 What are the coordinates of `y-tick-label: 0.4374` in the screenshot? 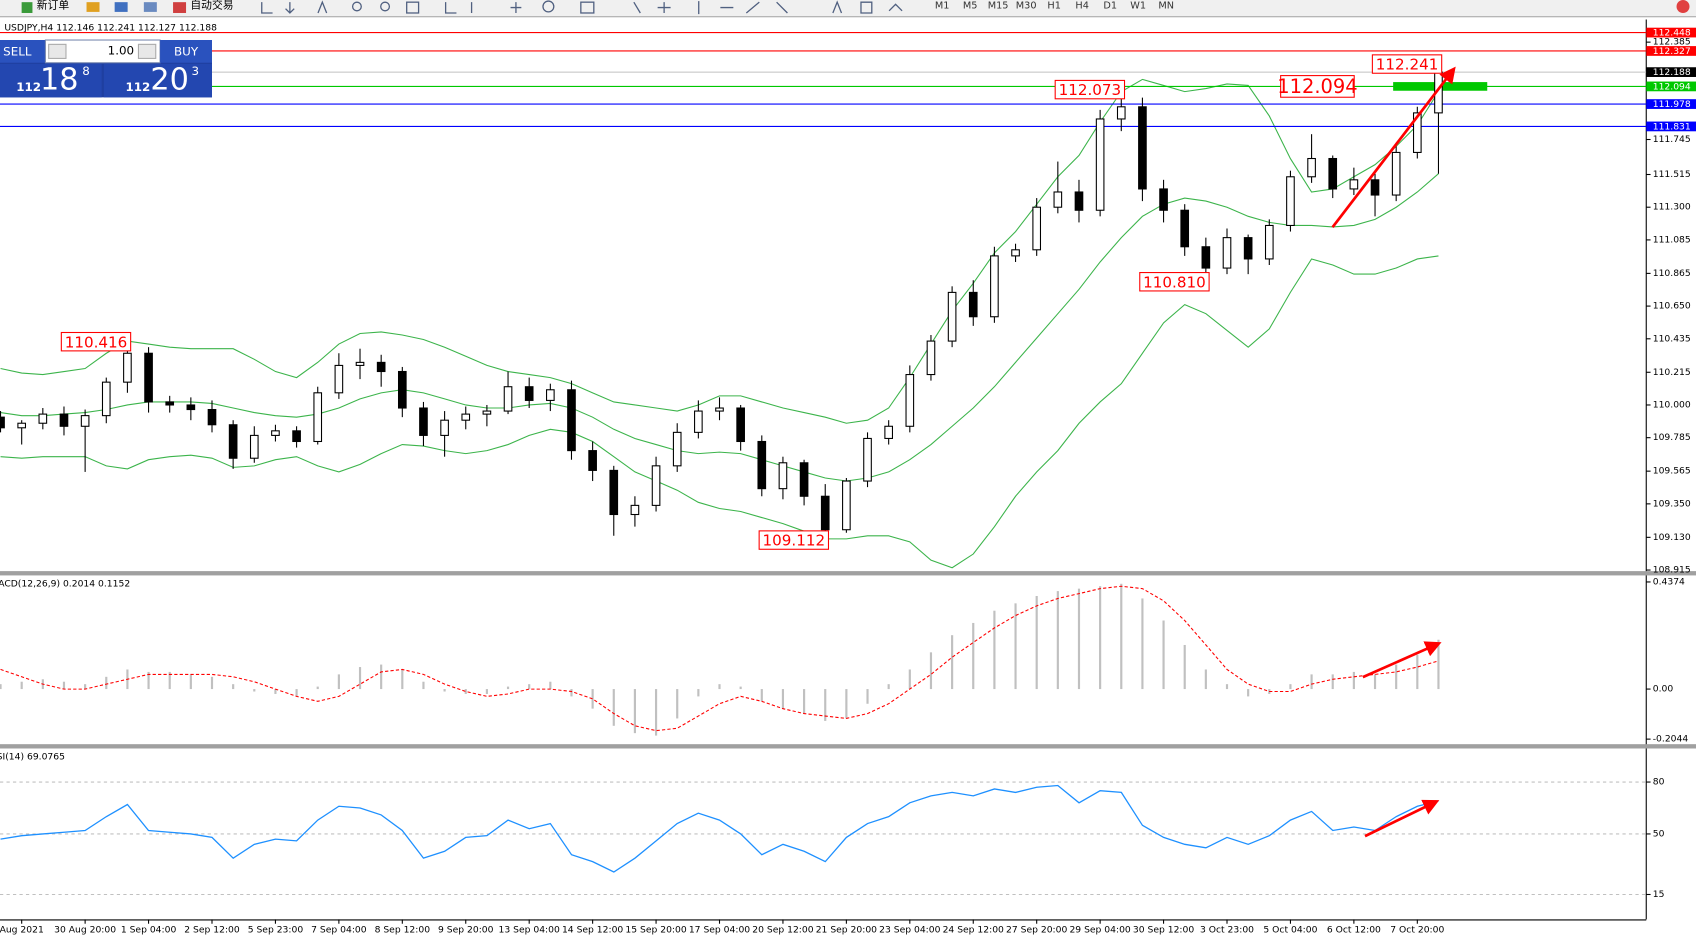 It's located at (1669, 581).